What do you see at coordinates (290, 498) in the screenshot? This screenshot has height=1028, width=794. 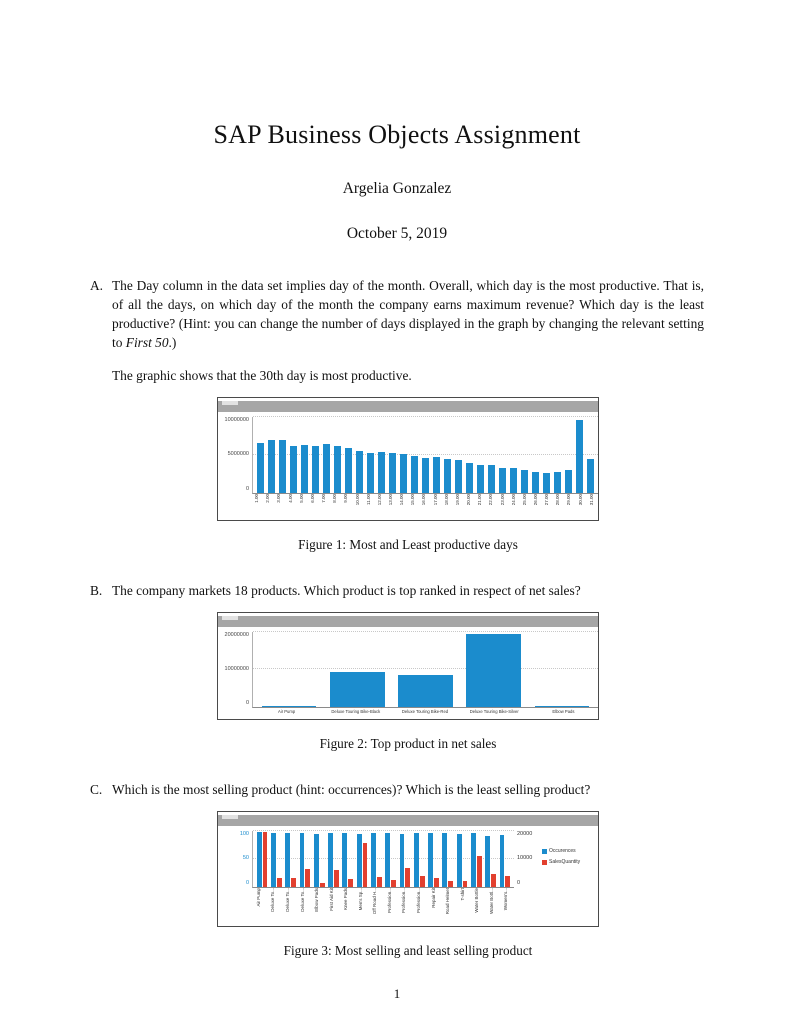 I see `x-tick-label: 4.00` at bounding box center [290, 498].